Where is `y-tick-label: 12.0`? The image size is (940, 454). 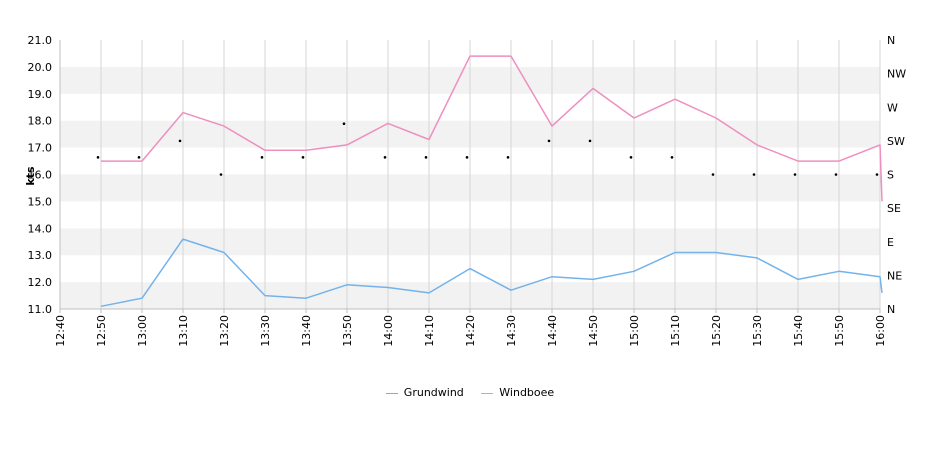 y-tick-label: 12.0 is located at coordinates (40, 282).